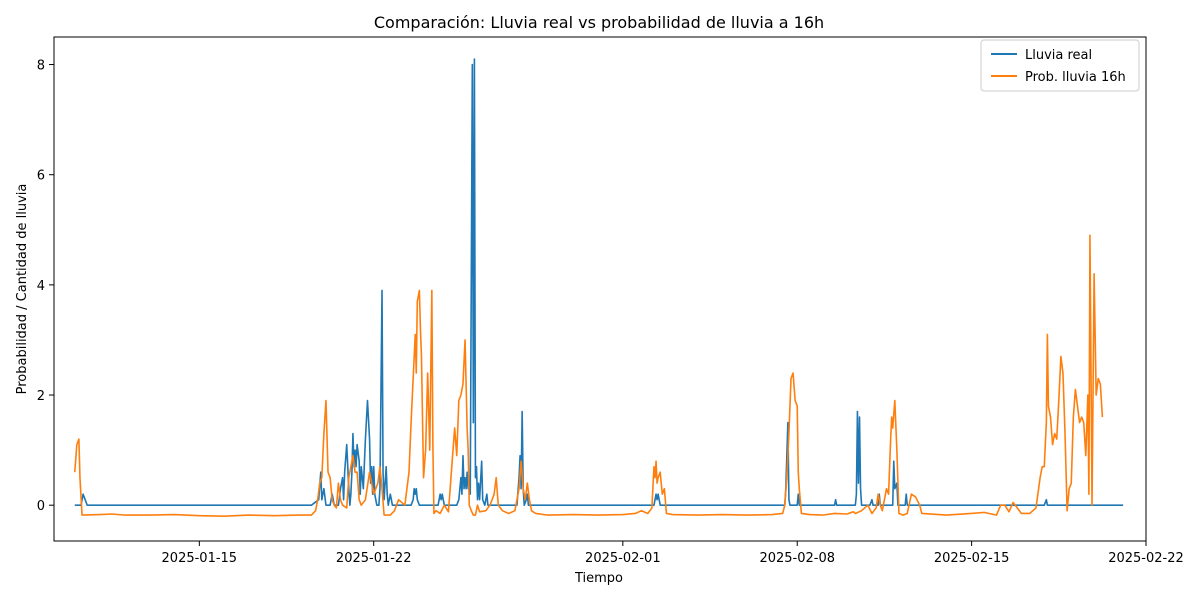  I want to click on y-tick-label: 8, so click(41, 66).